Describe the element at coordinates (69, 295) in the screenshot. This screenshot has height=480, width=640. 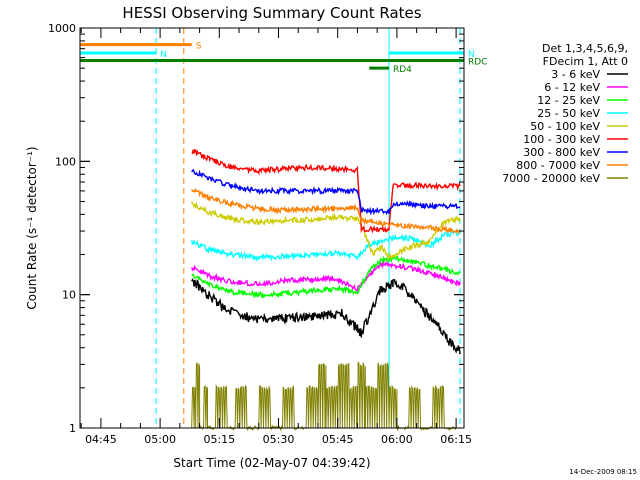
I see `y-tick-label: 10` at that location.